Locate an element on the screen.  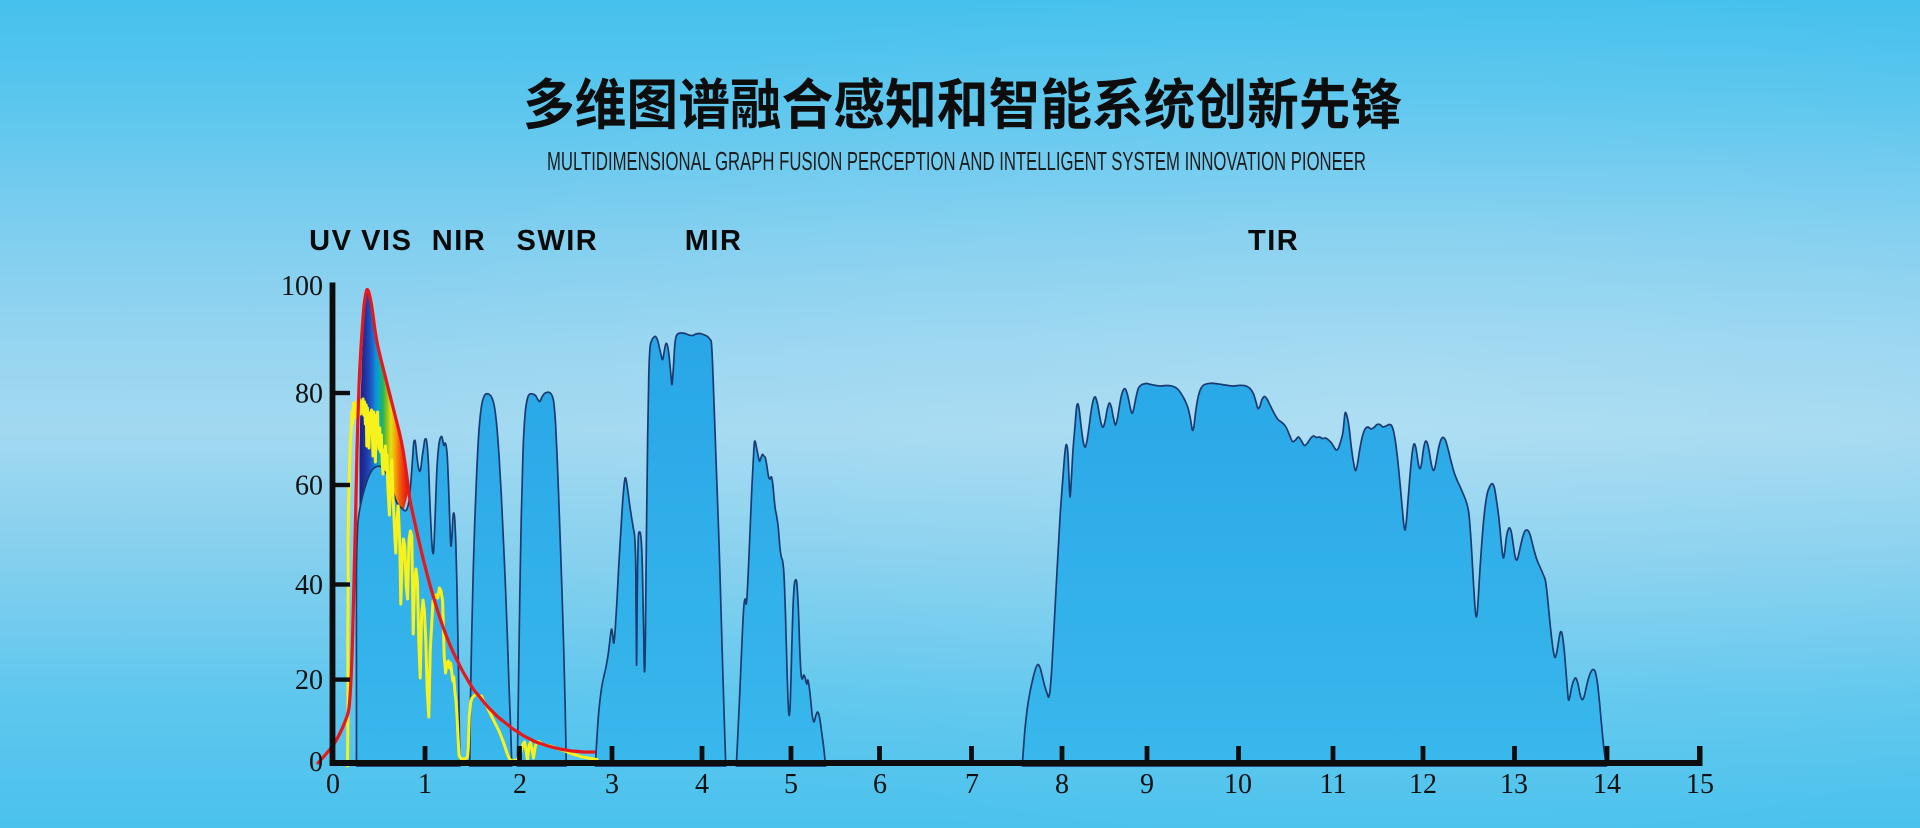
svg-text: 9 is located at coordinates (1147, 784).